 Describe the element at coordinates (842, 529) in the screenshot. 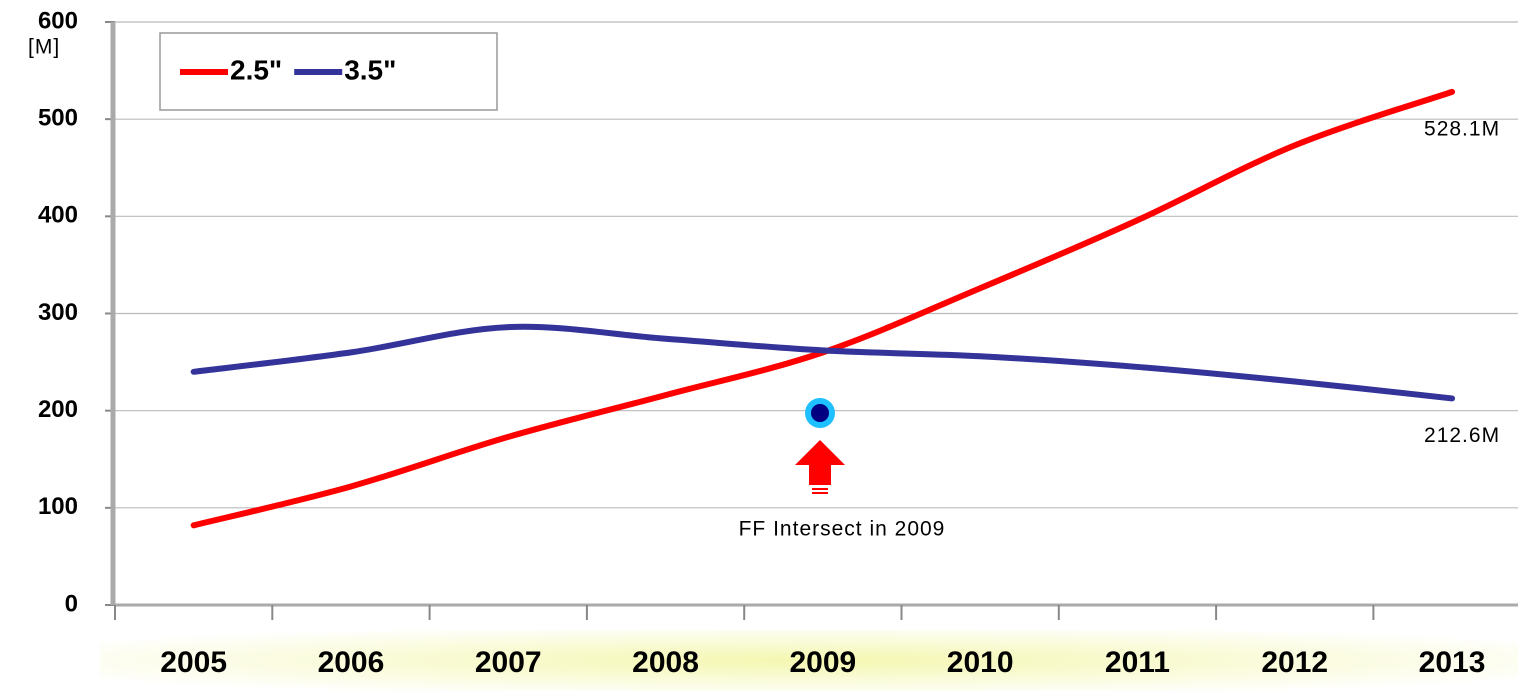

I see `annotation: FF Intersect in 2009` at that location.